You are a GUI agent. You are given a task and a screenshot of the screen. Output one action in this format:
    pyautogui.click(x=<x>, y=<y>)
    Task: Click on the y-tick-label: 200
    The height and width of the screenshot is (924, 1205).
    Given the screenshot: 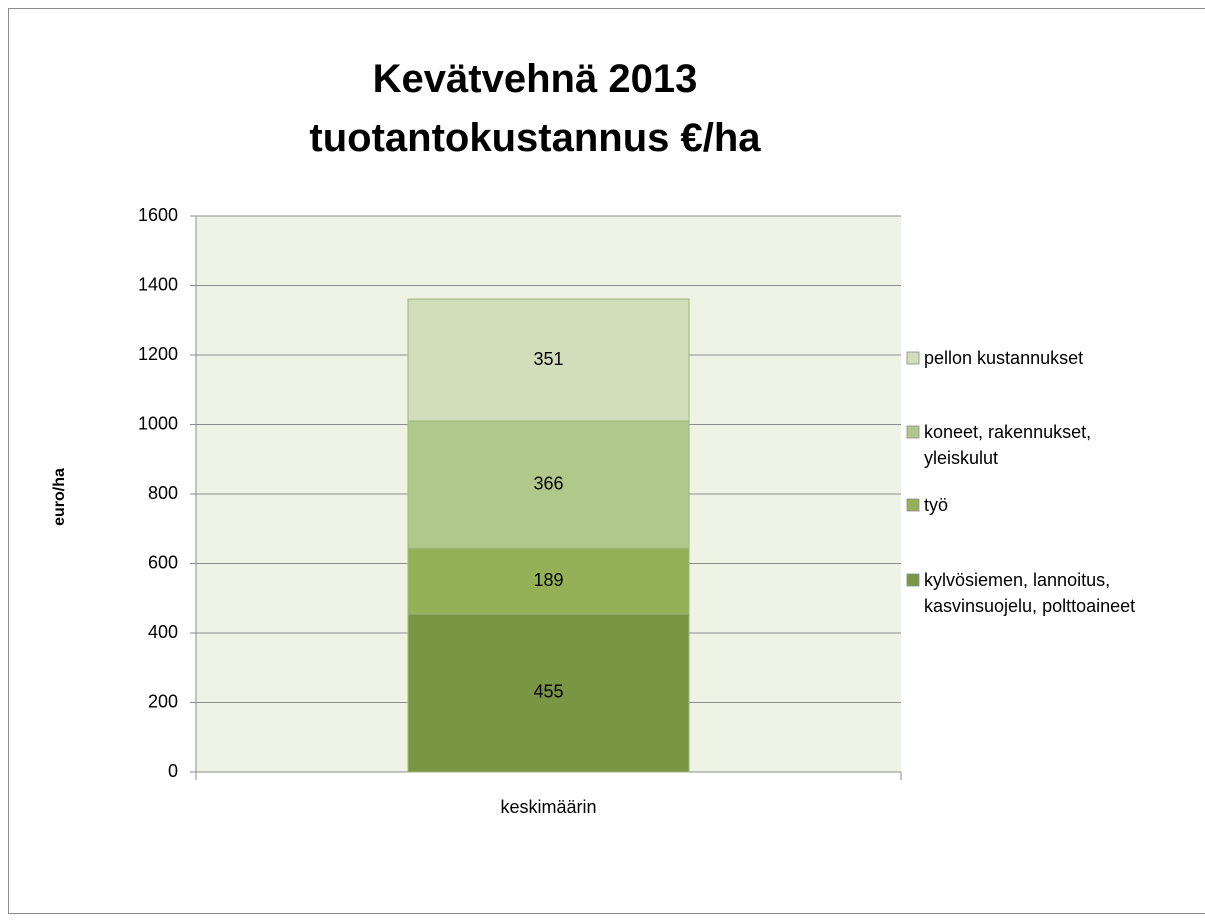 What is the action you would take?
    pyautogui.click(x=163, y=701)
    